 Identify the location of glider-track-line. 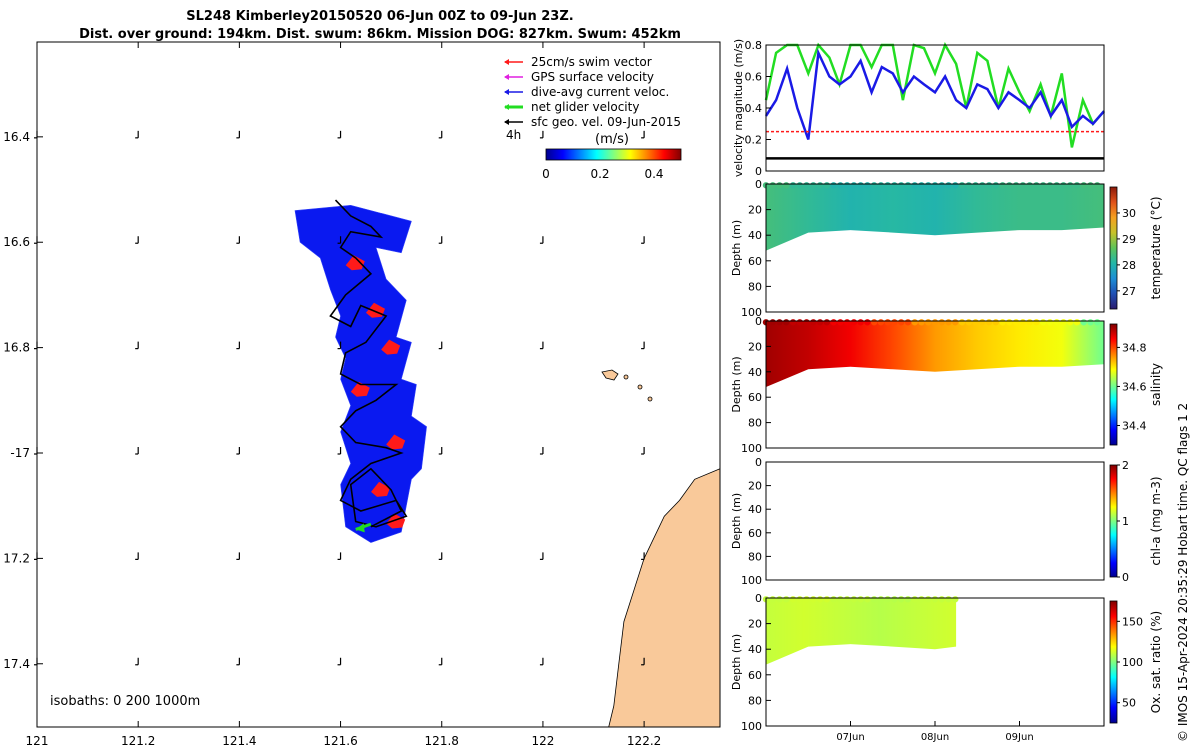
(368, 363).